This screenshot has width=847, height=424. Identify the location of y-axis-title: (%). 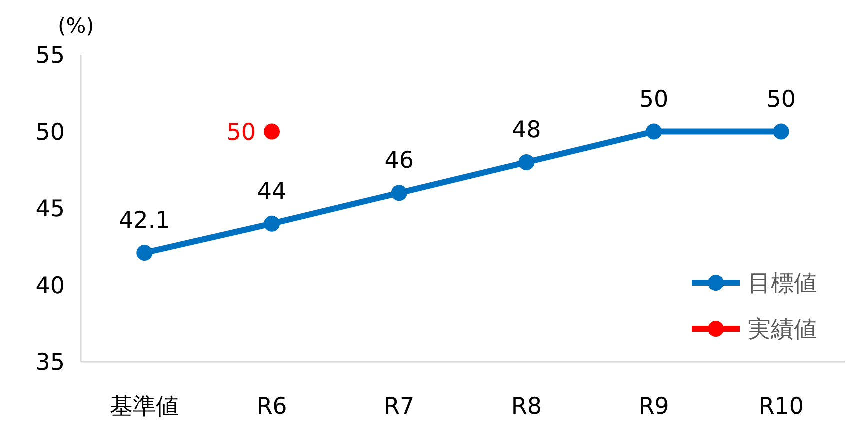
(76, 26).